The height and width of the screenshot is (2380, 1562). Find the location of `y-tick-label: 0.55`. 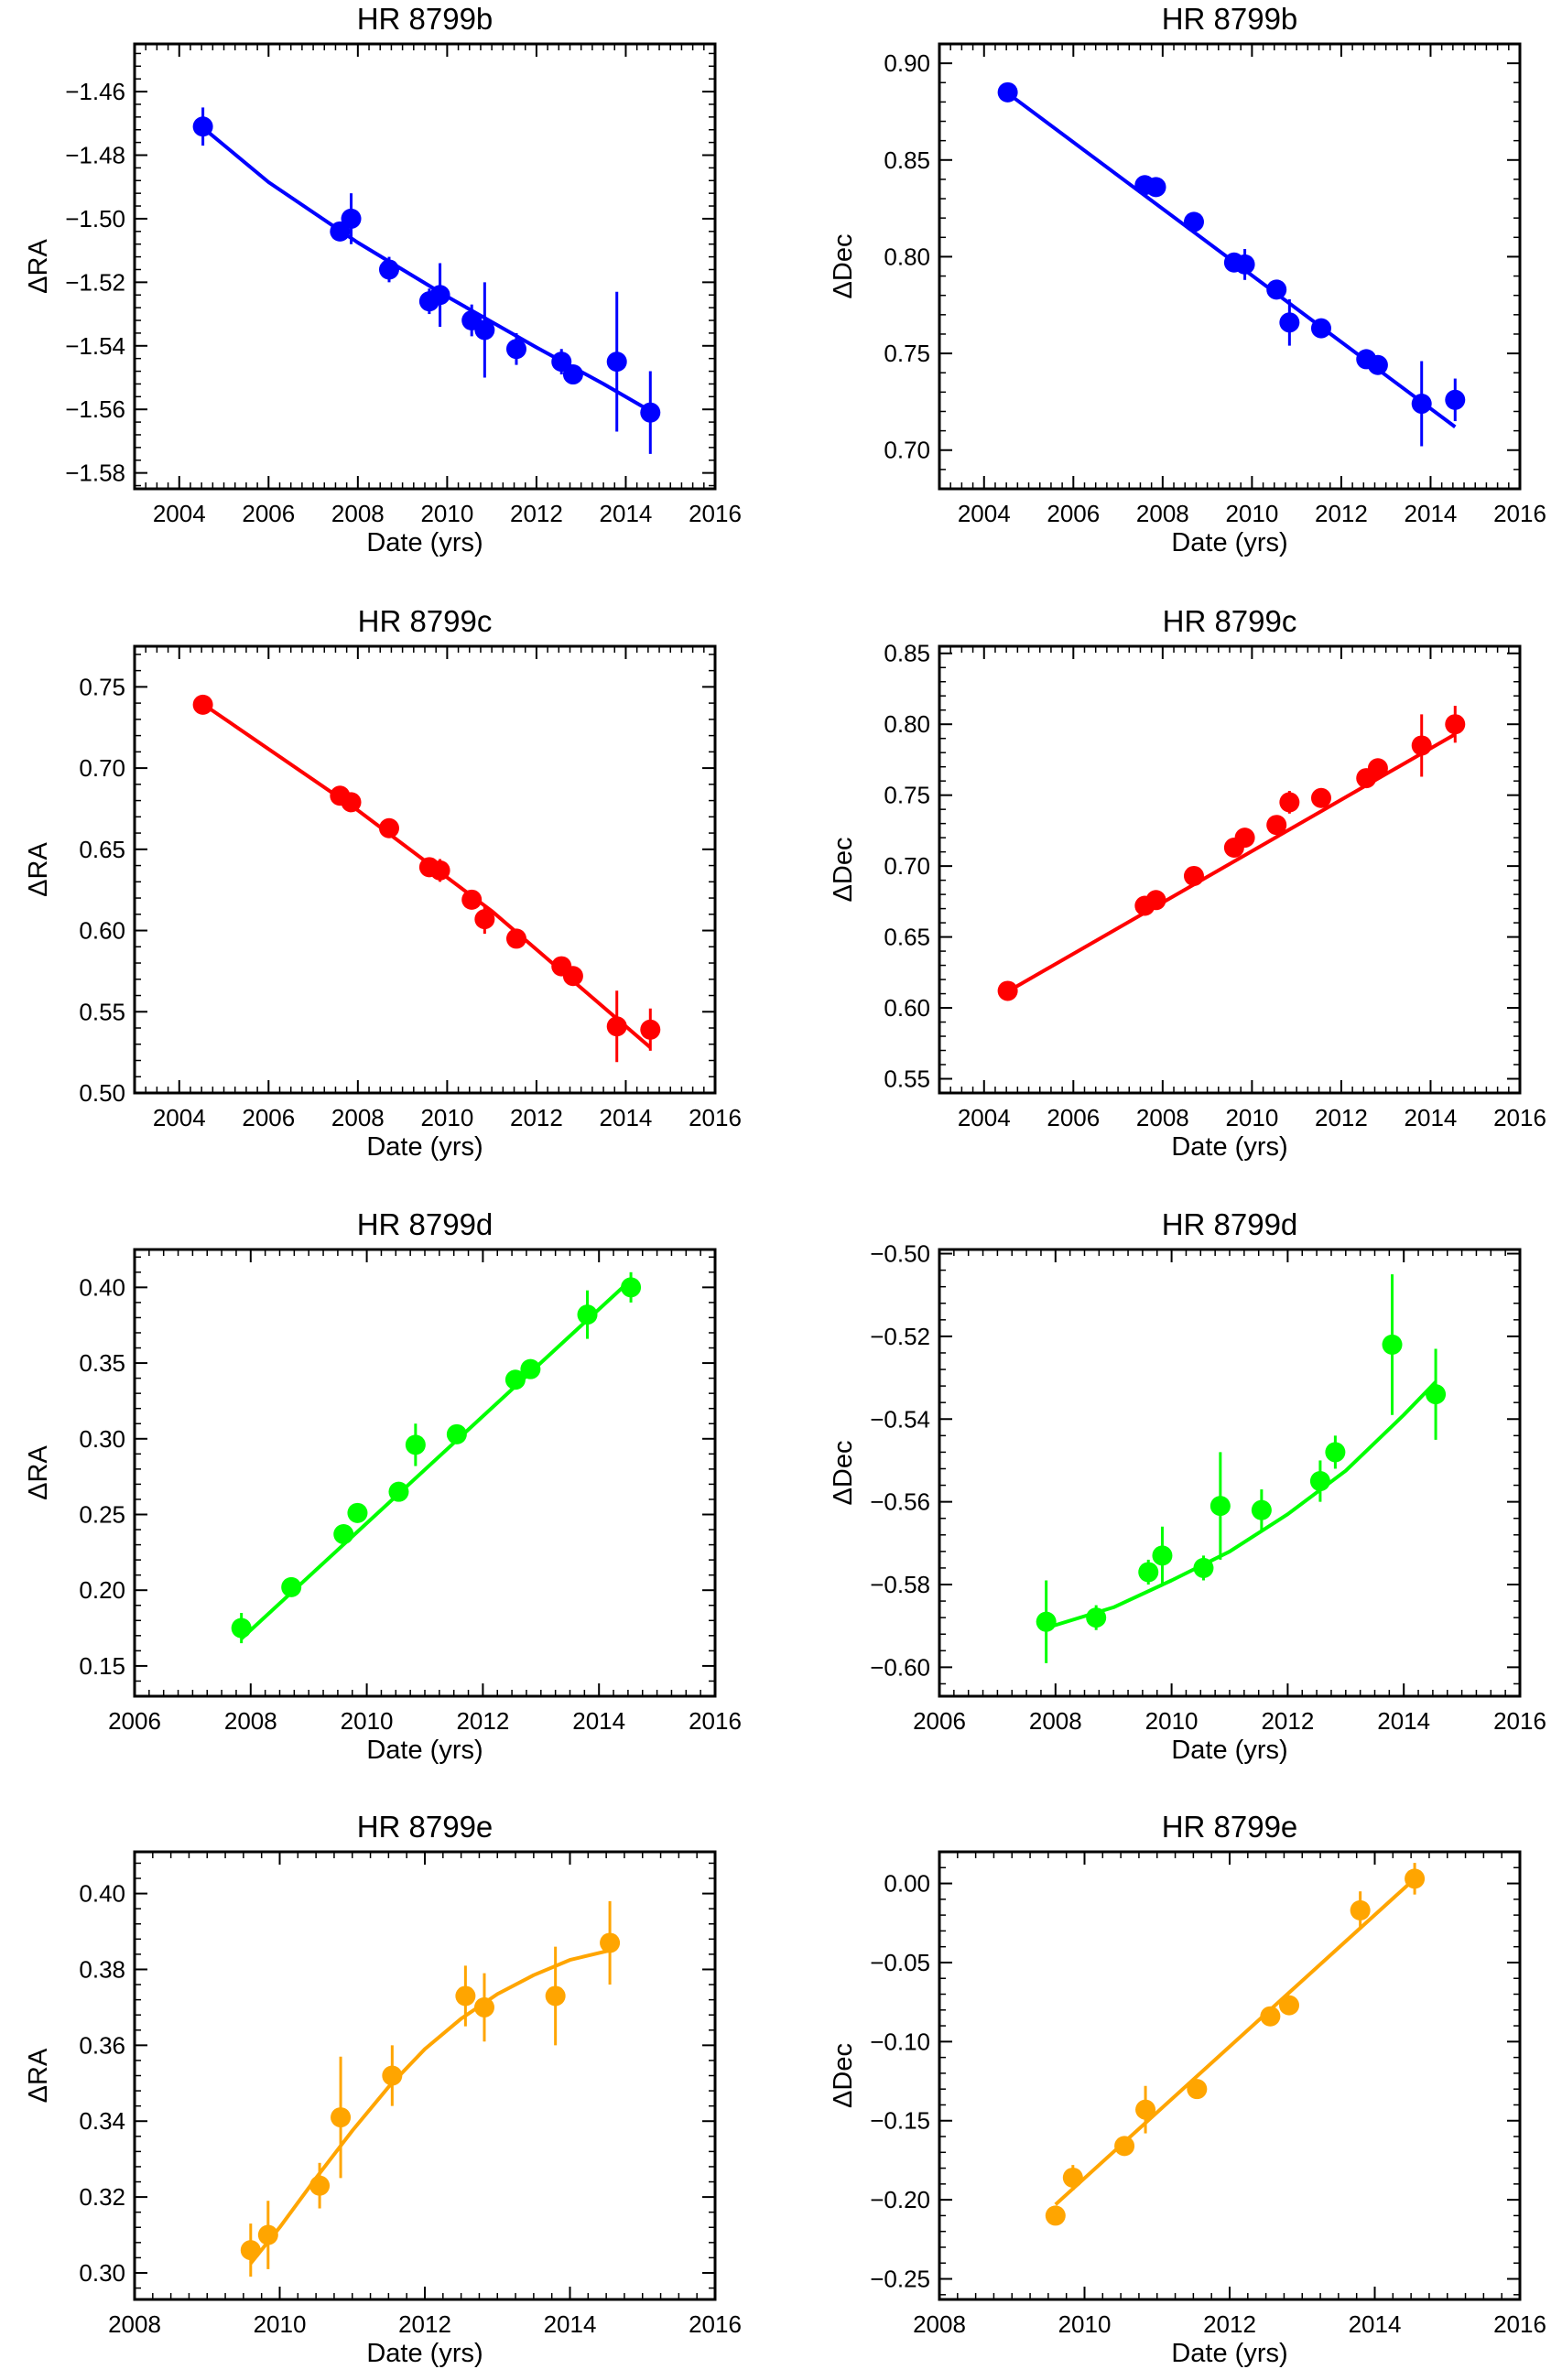

y-tick-label: 0.55 is located at coordinates (907, 1079).